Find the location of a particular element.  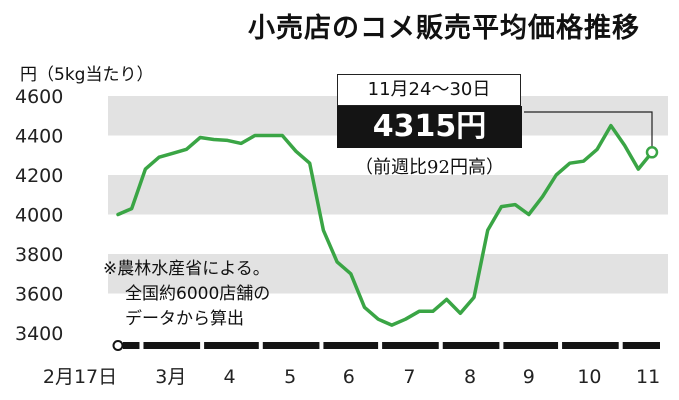

y-tick-label: 4000 is located at coordinates (39, 216).